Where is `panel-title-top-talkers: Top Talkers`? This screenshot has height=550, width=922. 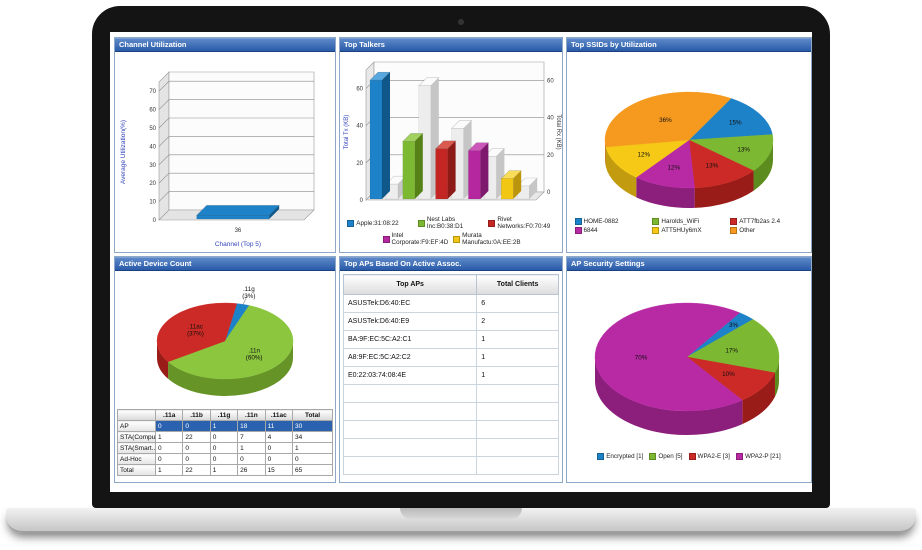 panel-title-top-talkers: Top Talkers is located at coordinates (451, 45).